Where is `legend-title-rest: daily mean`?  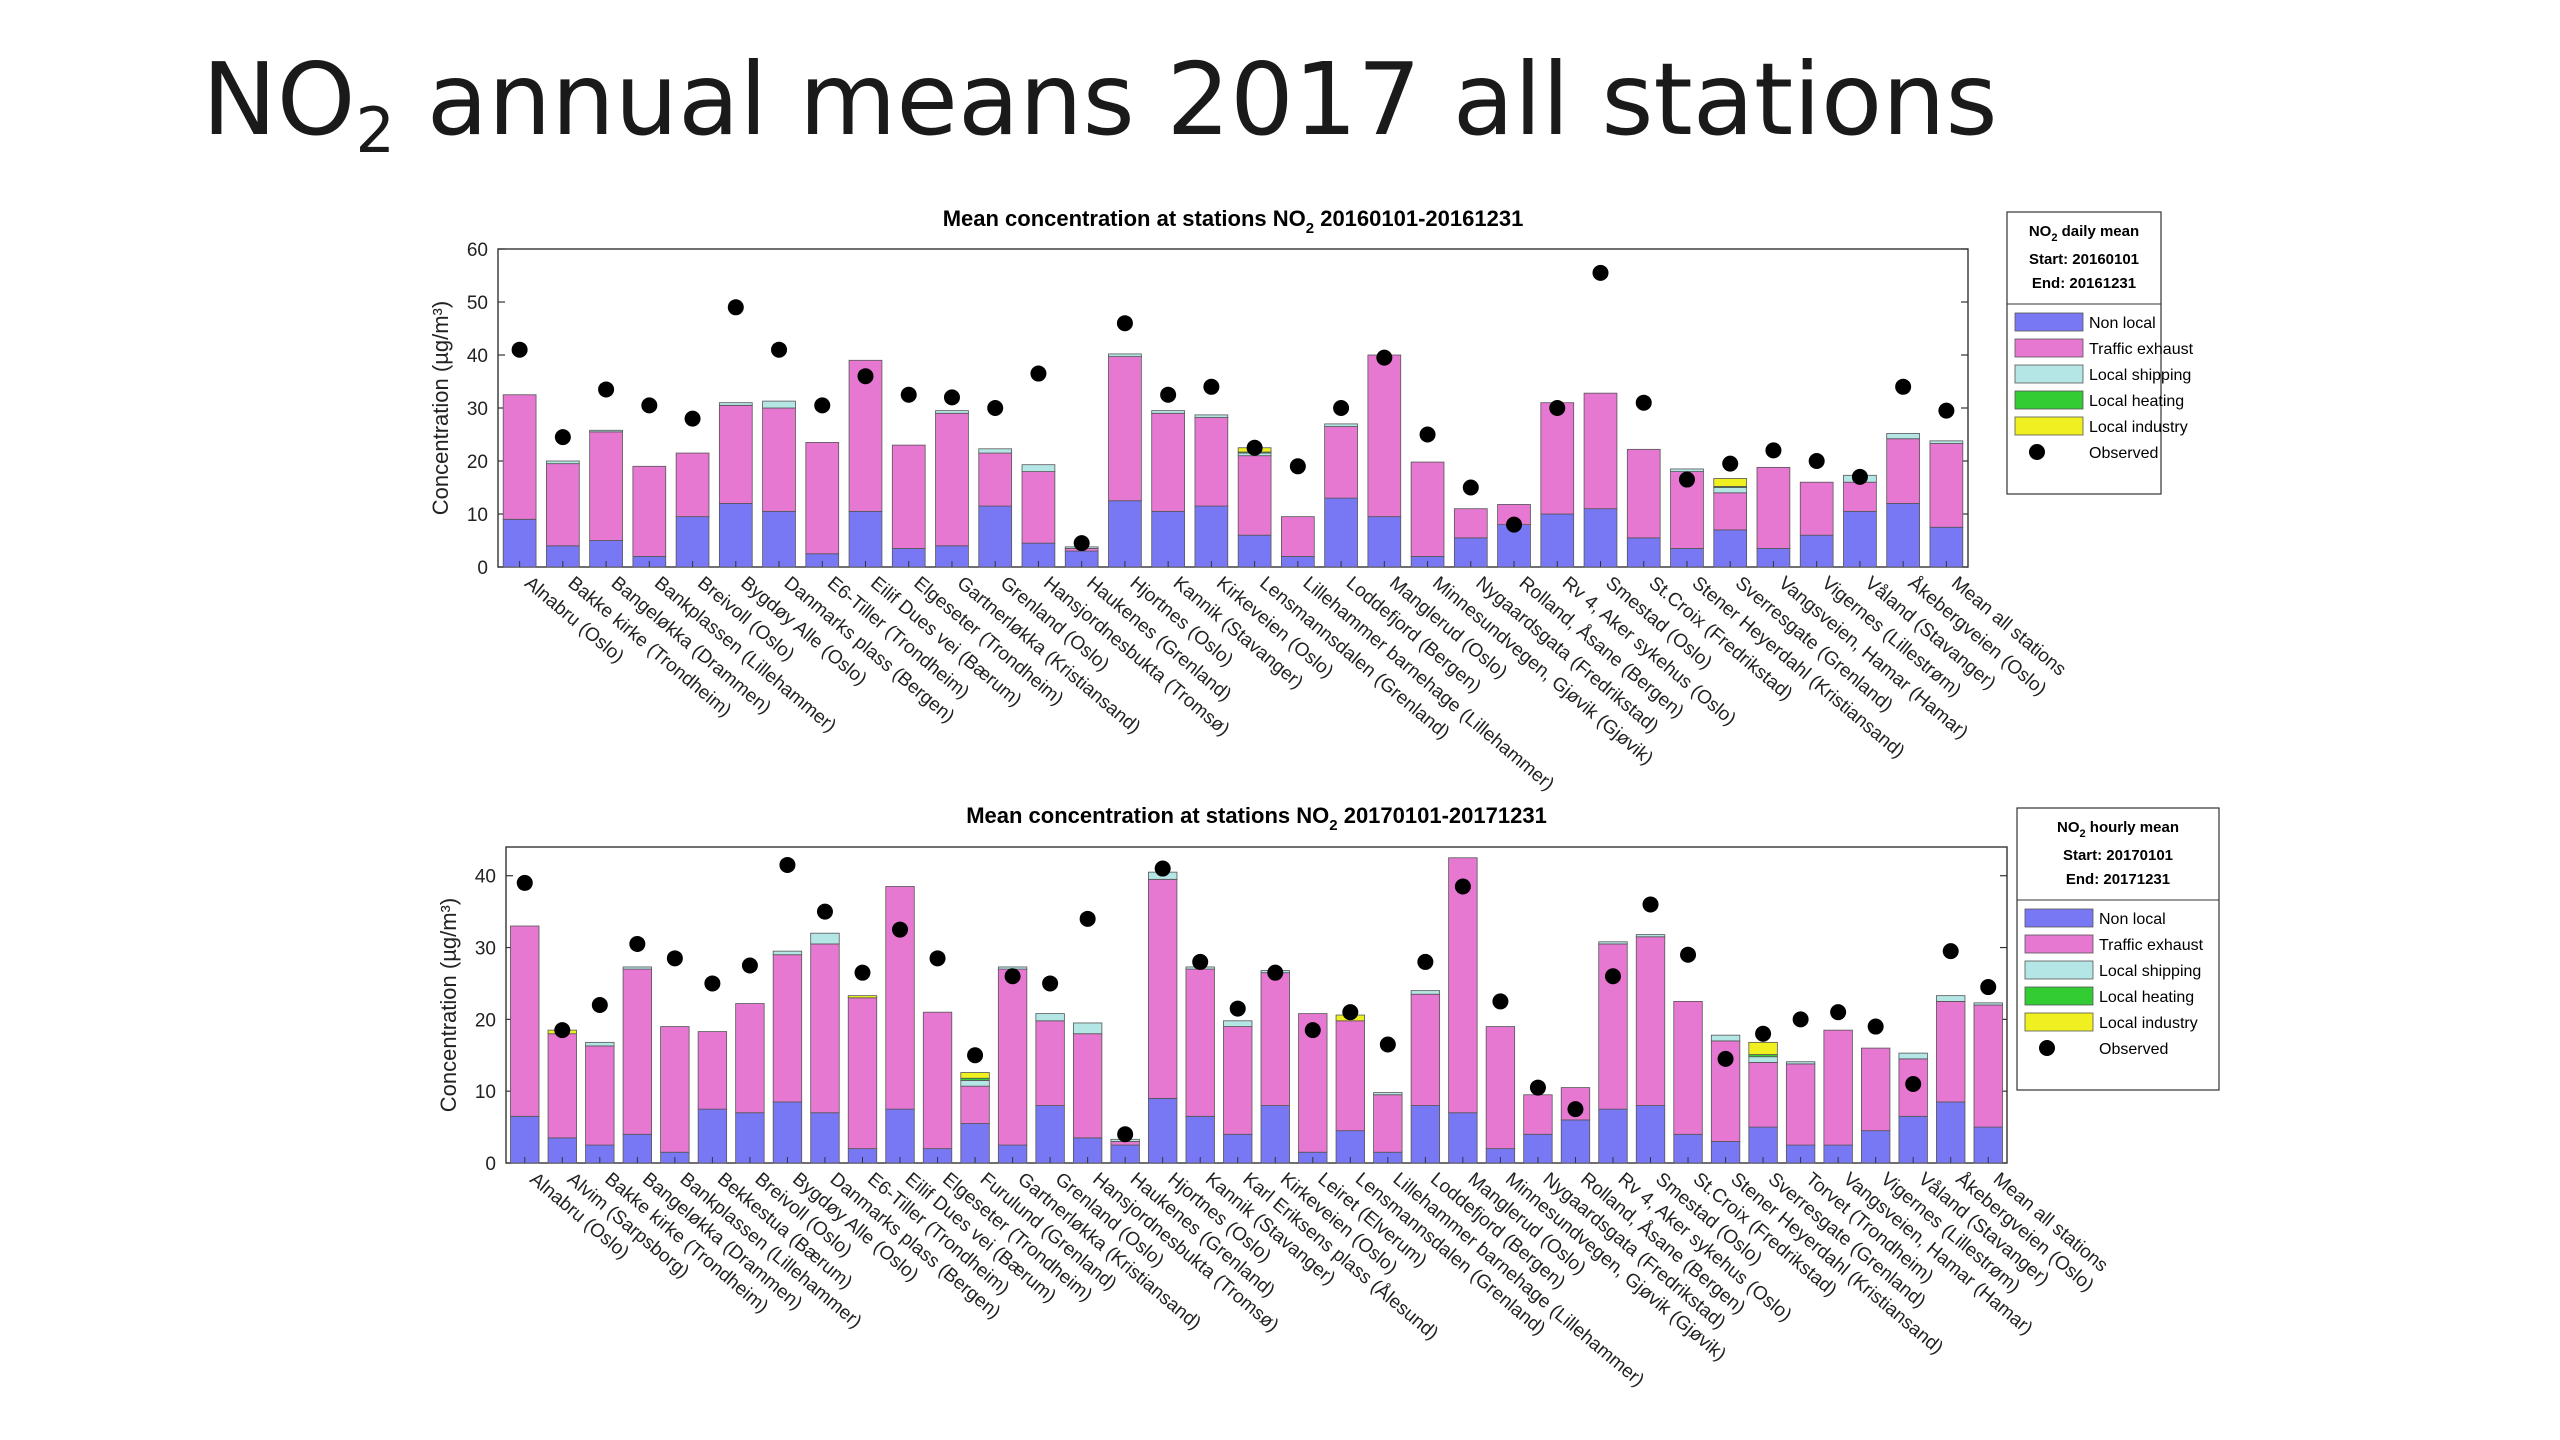
legend-title-rest: daily mean is located at coordinates (2098, 231).